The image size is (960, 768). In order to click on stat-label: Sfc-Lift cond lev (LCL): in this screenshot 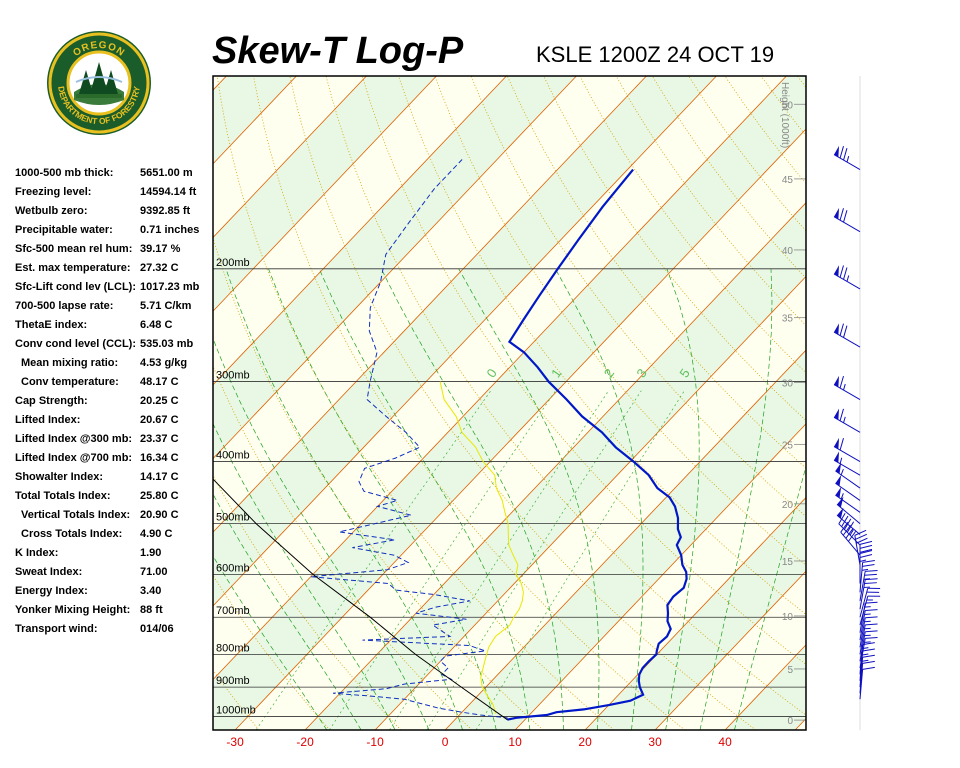, I will do `click(75, 287)`.